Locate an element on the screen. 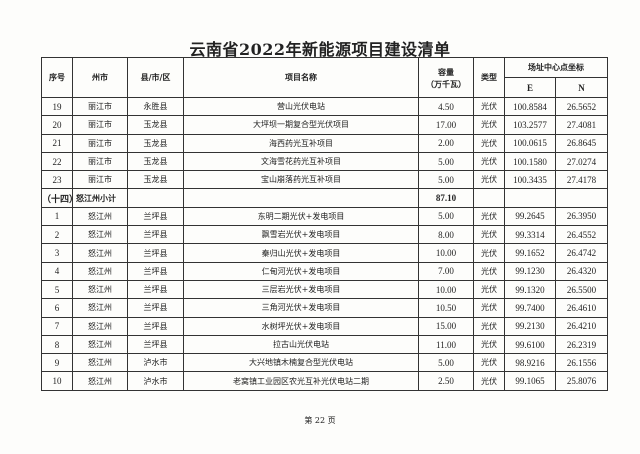  cell-e: 100.3435 is located at coordinates (530, 180).